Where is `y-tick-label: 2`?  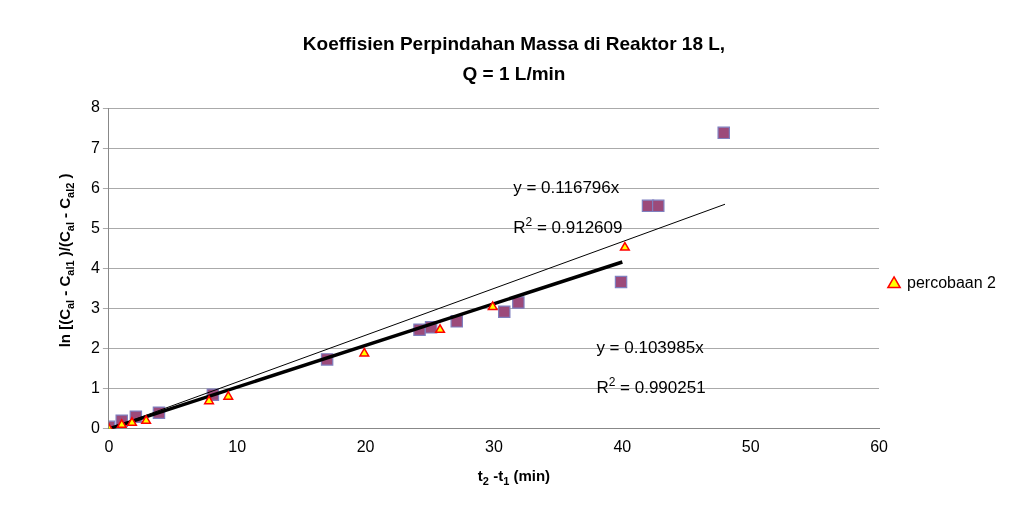
y-tick-label: 2 is located at coordinates (95, 348).